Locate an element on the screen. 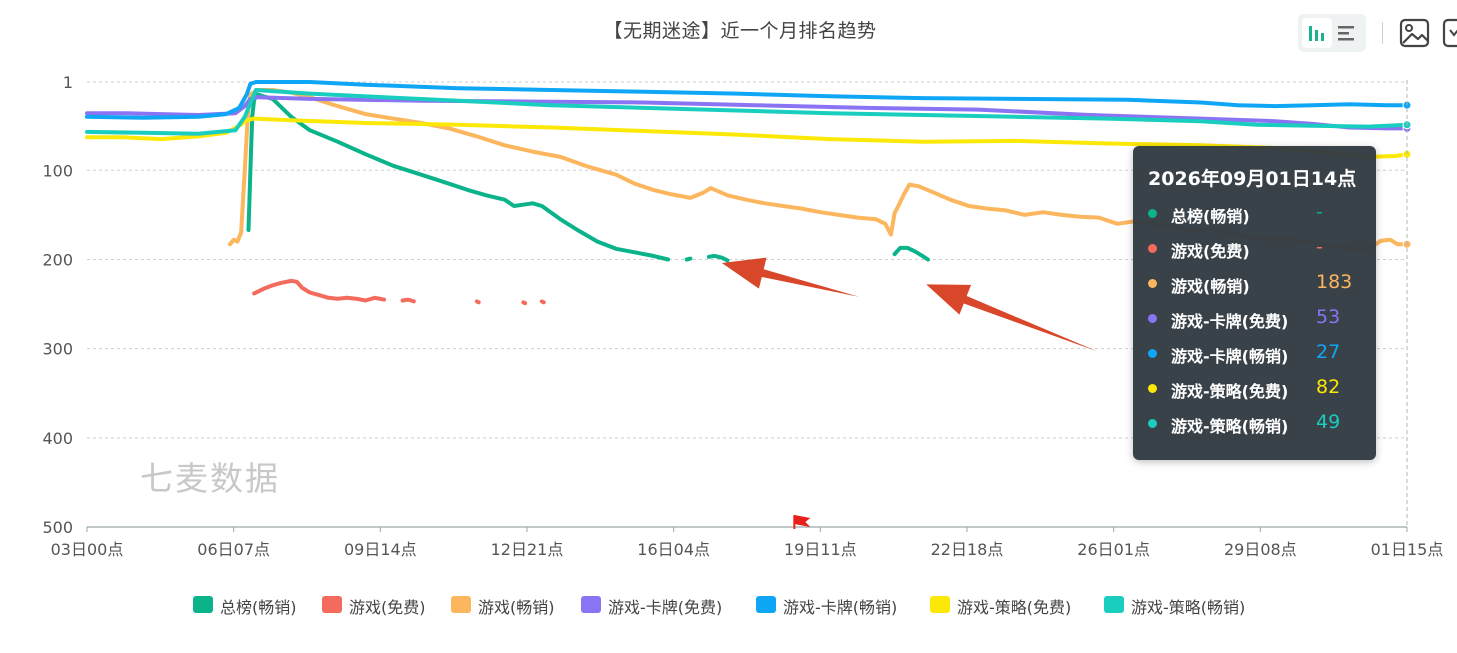  tooltip-series-value: 82 is located at coordinates (1328, 387).